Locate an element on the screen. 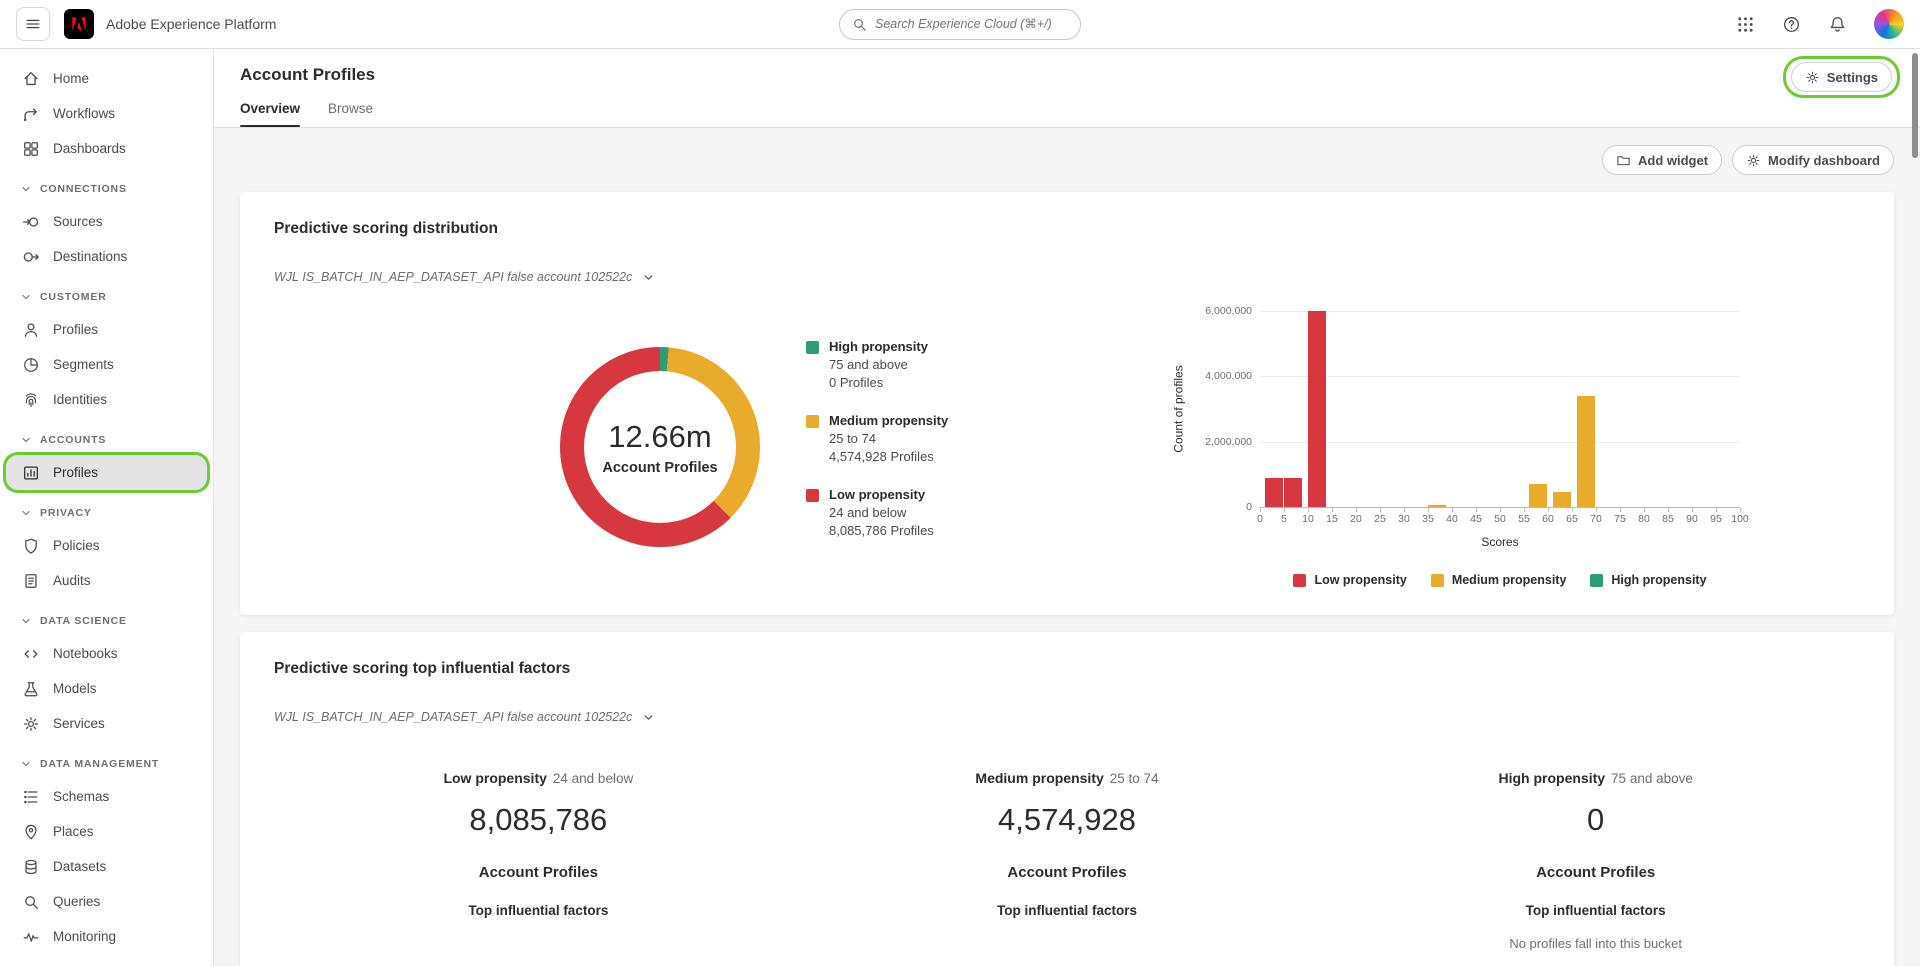 The width and height of the screenshot is (1920, 966). sidebar-item-datasets: Datasets is located at coordinates (106, 866).